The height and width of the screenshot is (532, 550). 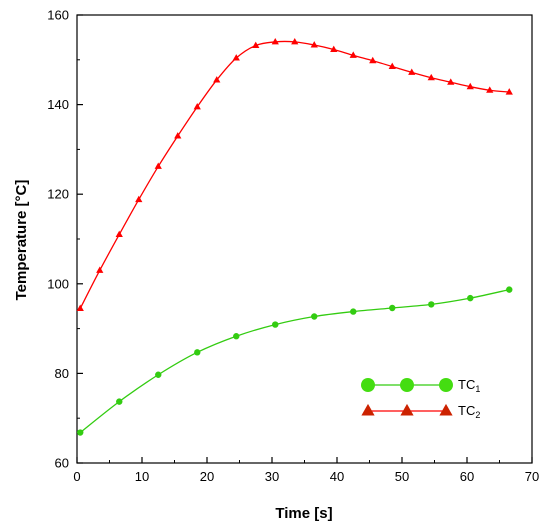 I want to click on x-tick-label: 70, so click(x=532, y=476).